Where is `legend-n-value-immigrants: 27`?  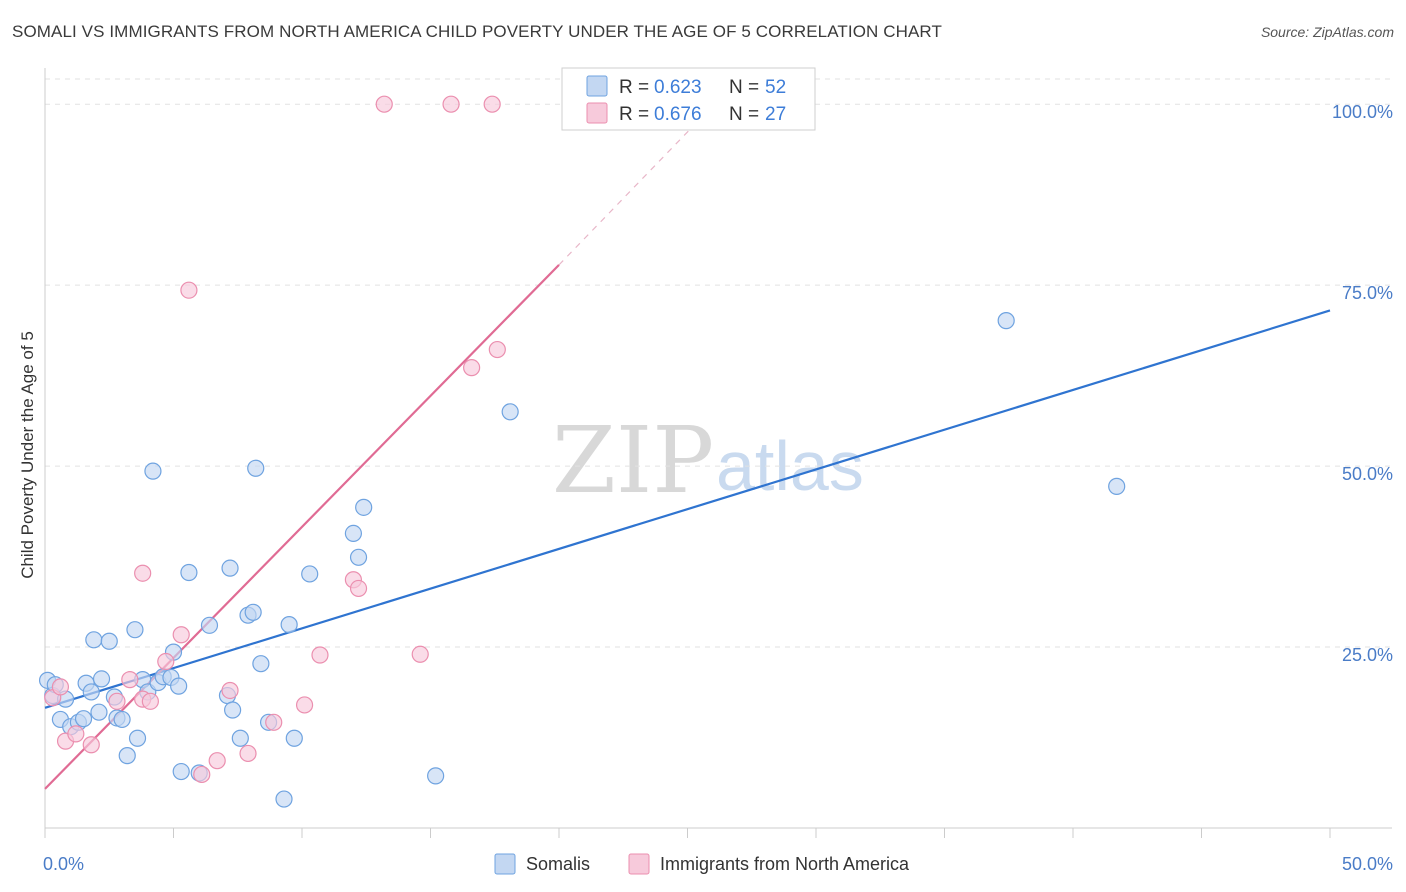
legend-n-value-immigrants: 27 is located at coordinates (775, 114).